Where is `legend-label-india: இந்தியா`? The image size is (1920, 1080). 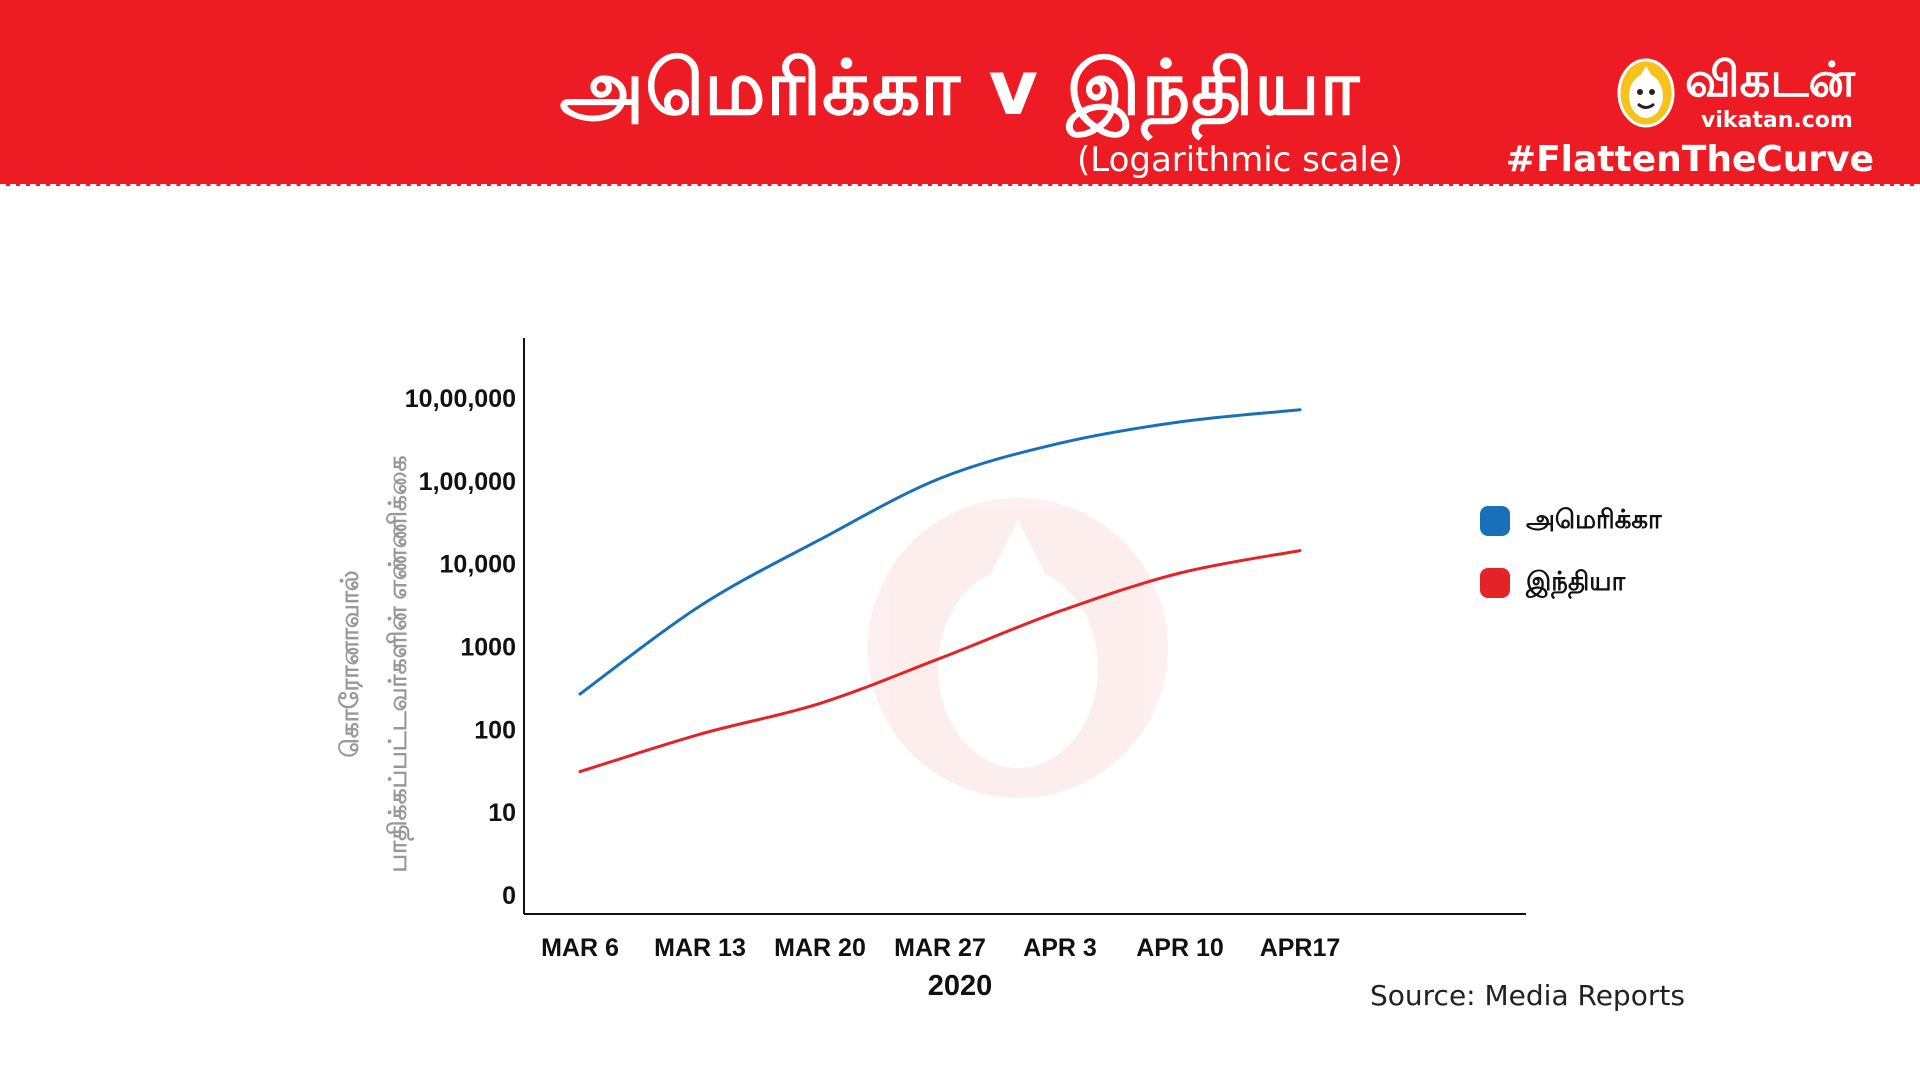 legend-label-india: இந்தியா is located at coordinates (1576, 582).